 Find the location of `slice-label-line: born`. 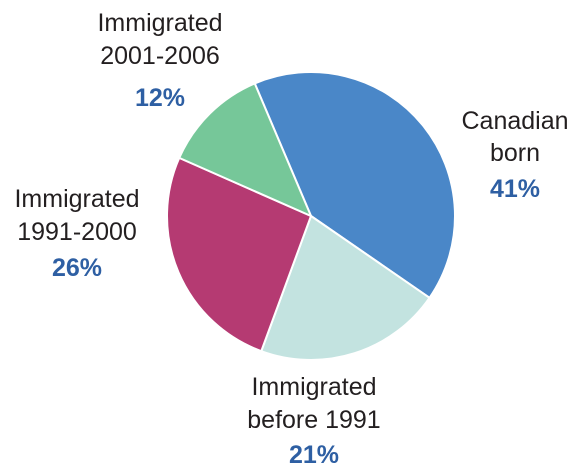

slice-label-line: born is located at coordinates (515, 153).